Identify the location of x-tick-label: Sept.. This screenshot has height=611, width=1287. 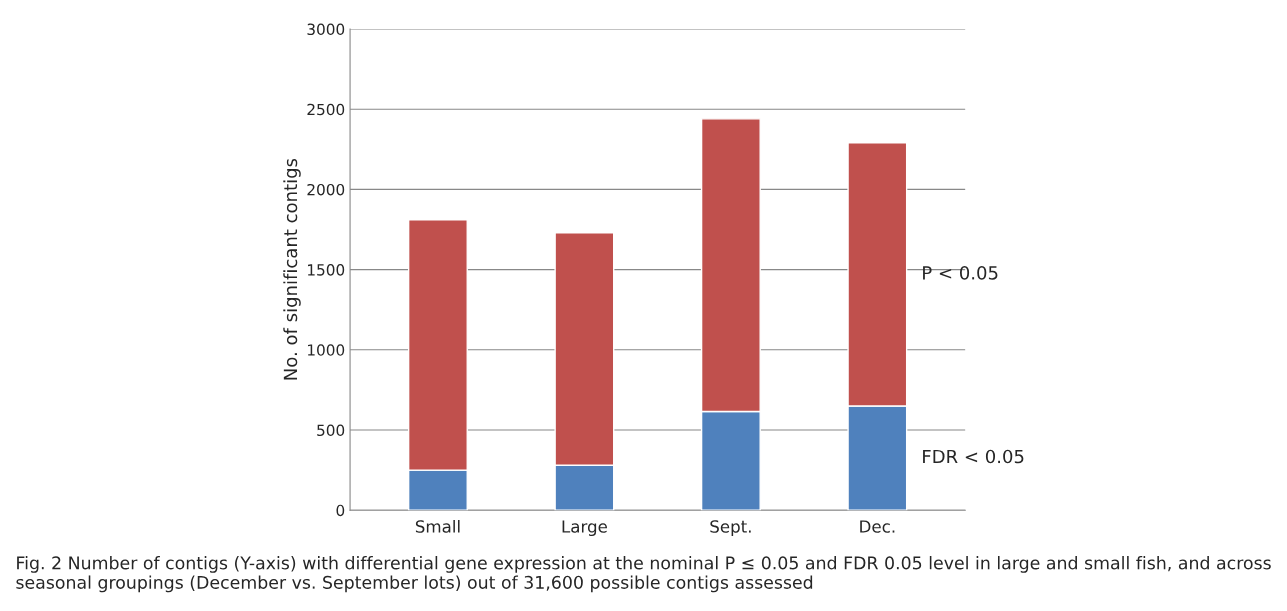
(730, 528).